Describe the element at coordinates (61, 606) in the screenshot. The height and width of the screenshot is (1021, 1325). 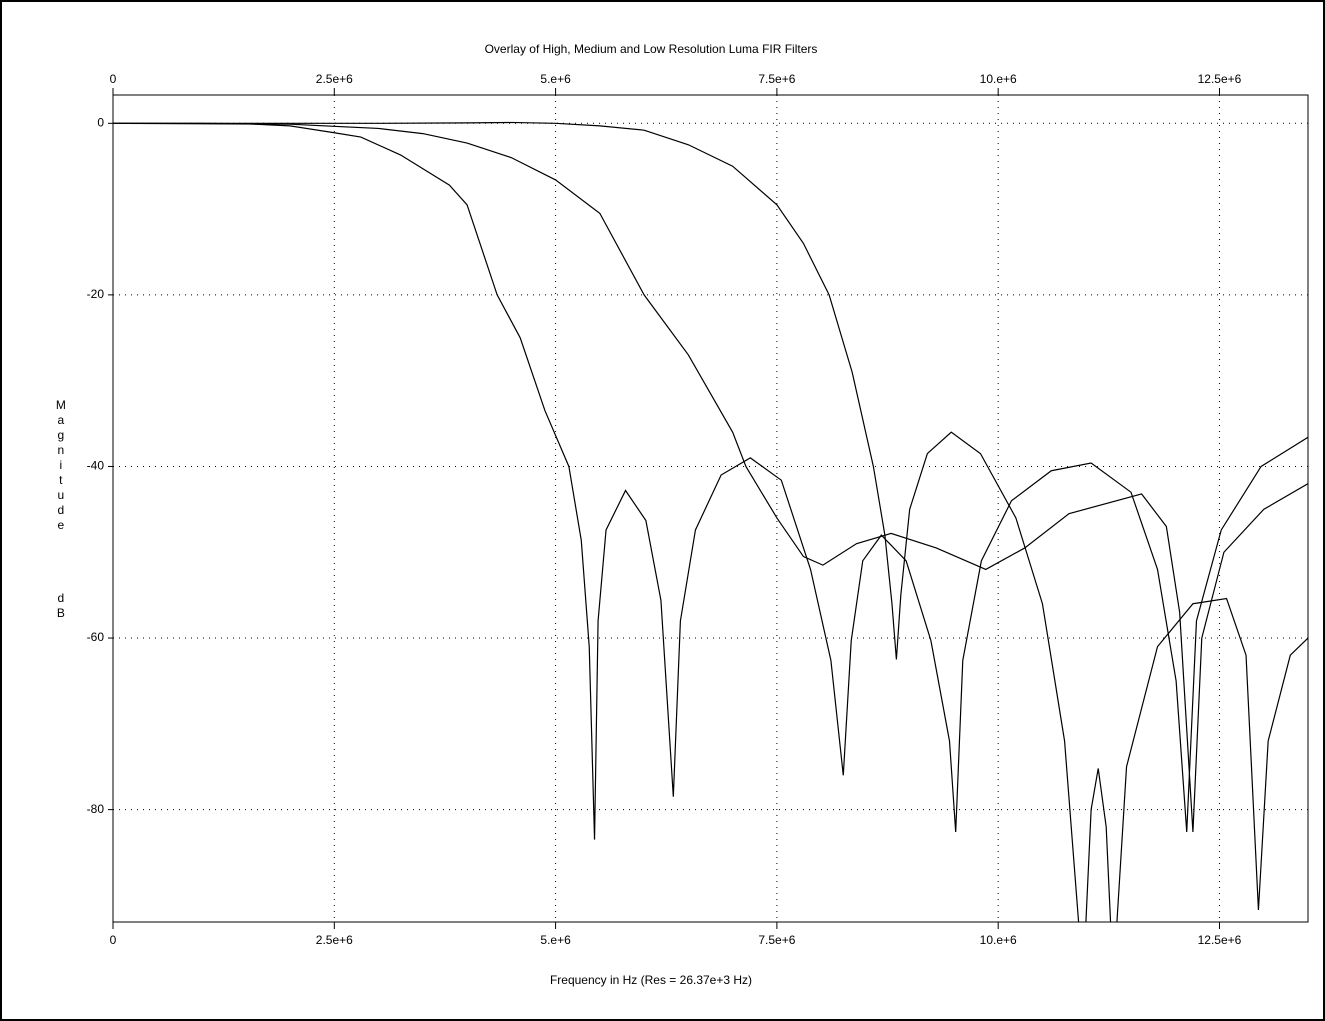
I see `y-axis-label: dB` at that location.